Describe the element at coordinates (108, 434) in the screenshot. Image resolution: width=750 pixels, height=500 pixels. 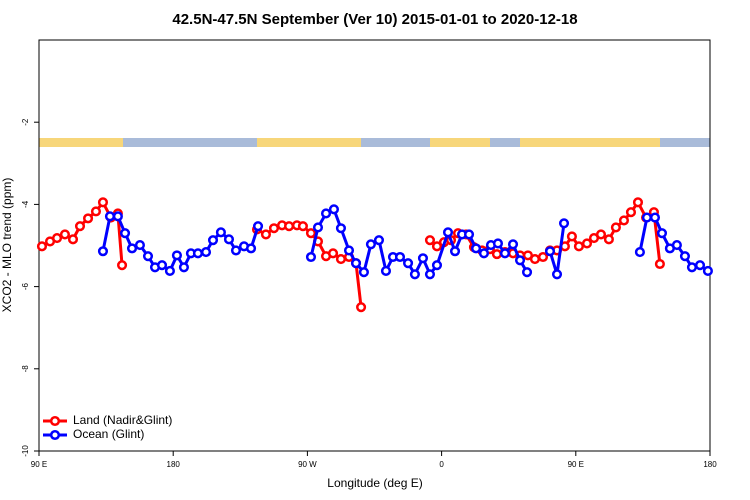
I see `legend-label: Ocean (Glint)` at that location.